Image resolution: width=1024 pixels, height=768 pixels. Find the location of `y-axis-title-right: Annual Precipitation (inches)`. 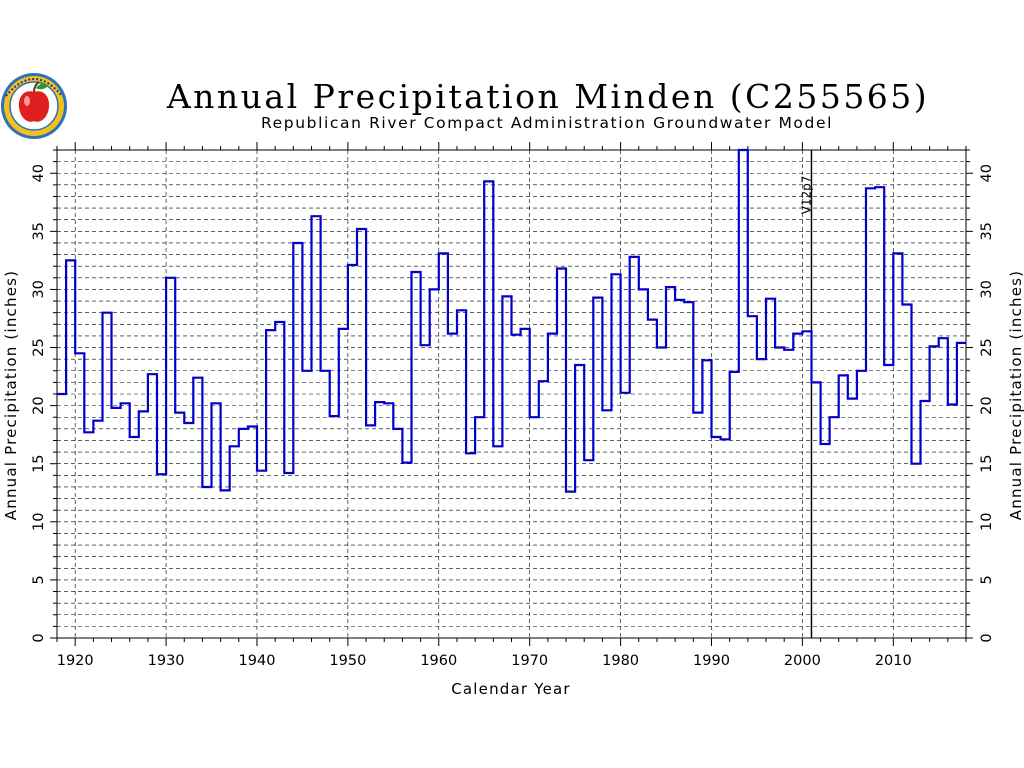

y-axis-title-right: Annual Precipitation (inches) is located at coordinates (1015, 395).